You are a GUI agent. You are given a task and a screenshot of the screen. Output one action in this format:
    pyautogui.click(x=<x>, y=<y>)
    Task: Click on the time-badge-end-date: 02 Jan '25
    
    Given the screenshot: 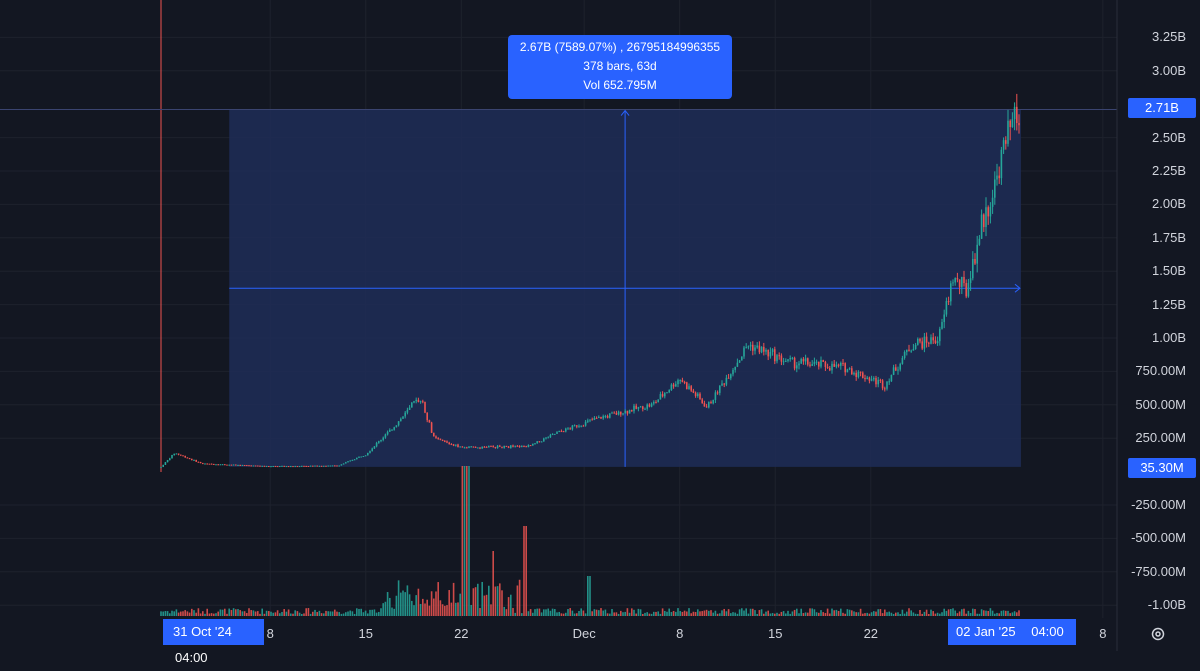 What is the action you would take?
    pyautogui.click(x=986, y=631)
    